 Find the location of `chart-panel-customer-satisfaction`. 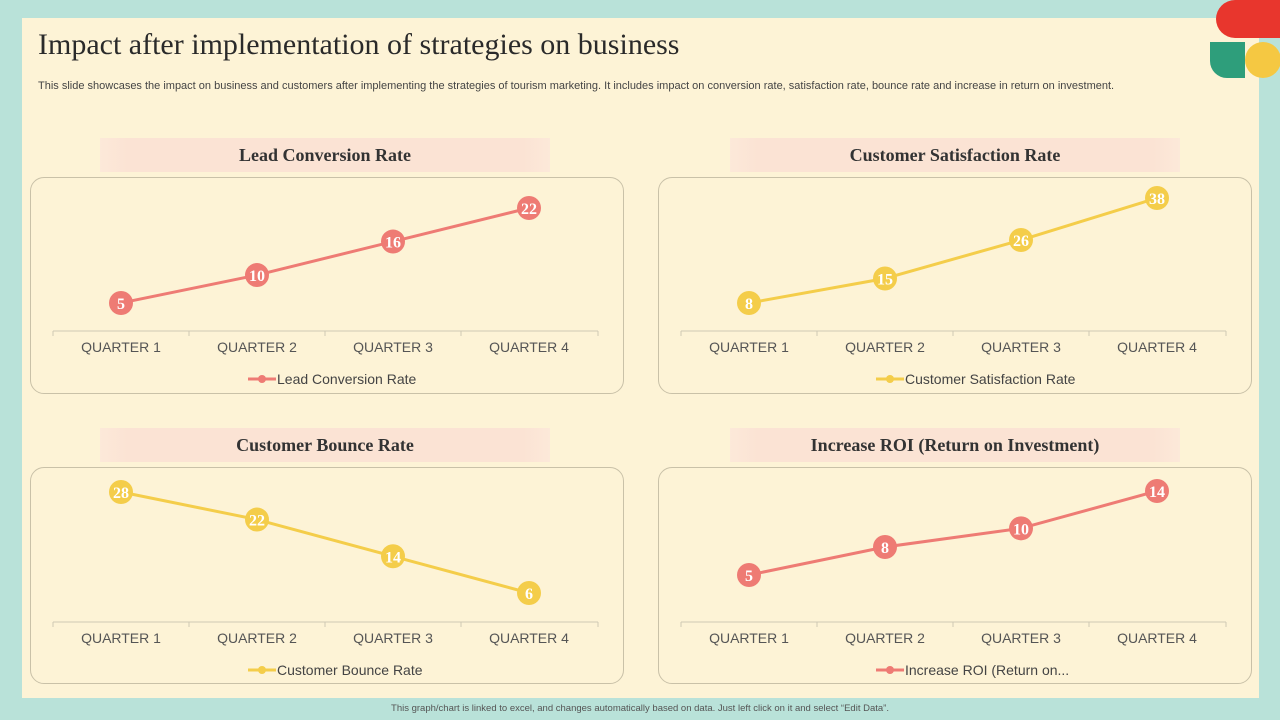

chart-panel-customer-satisfaction is located at coordinates (955, 285).